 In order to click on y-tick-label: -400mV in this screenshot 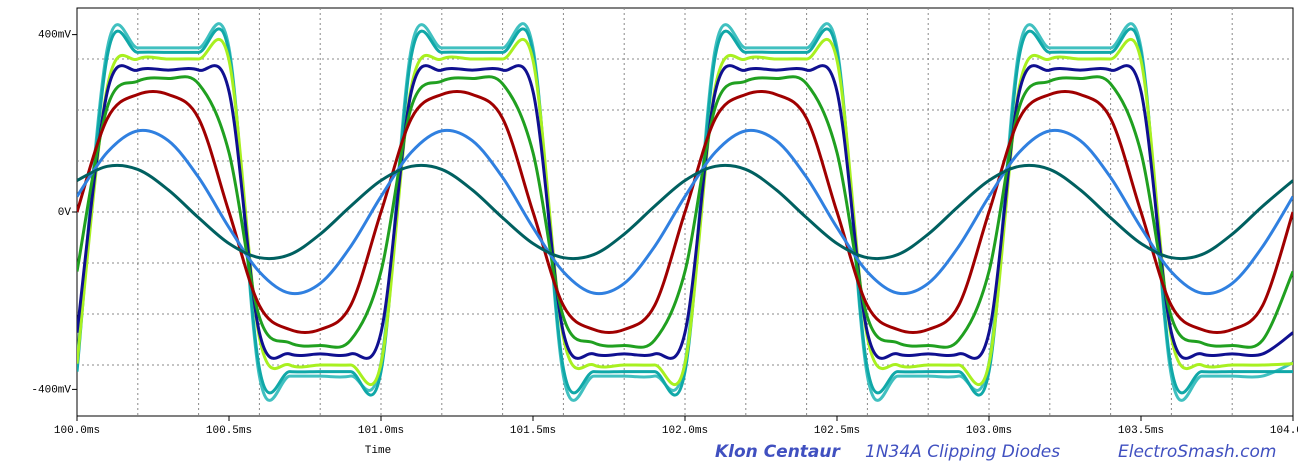, I will do `click(51, 390)`.